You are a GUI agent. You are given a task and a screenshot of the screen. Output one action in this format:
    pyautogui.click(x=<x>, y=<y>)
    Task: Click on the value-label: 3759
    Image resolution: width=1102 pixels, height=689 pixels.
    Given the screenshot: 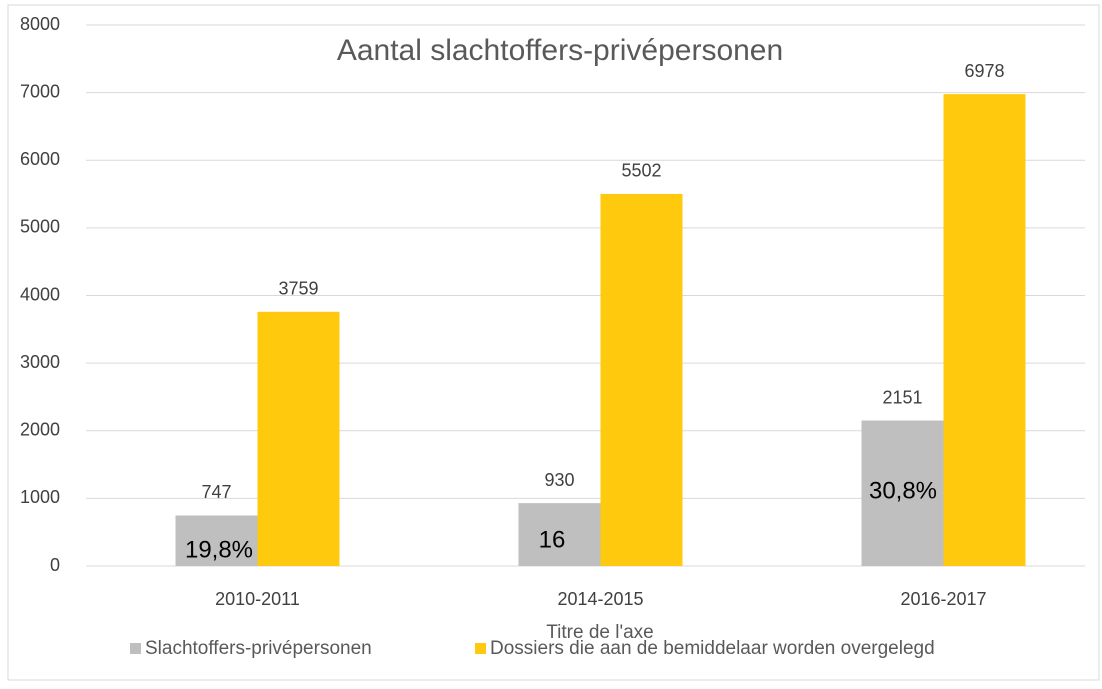 What is the action you would take?
    pyautogui.click(x=298, y=289)
    